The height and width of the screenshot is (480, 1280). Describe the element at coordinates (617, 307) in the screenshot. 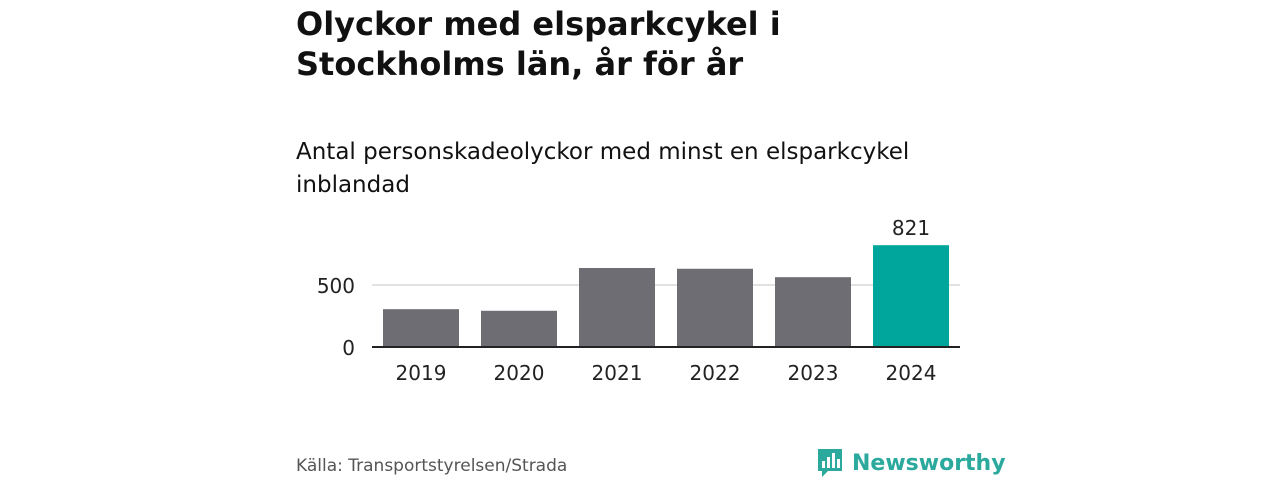

I see `bar-2021` at that location.